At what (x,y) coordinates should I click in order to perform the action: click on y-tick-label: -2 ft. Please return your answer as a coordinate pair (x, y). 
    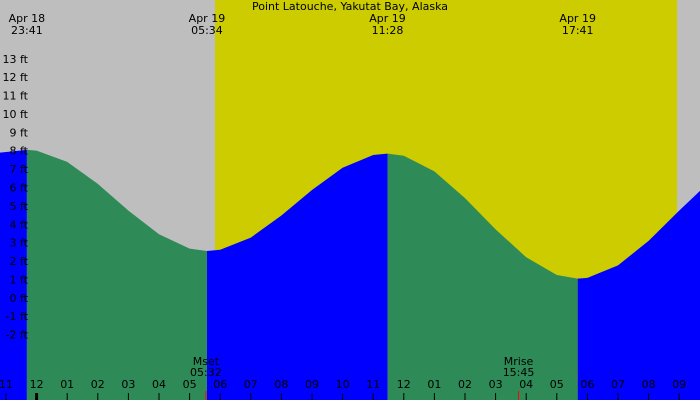
    Looking at the image, I should click on (17, 335).